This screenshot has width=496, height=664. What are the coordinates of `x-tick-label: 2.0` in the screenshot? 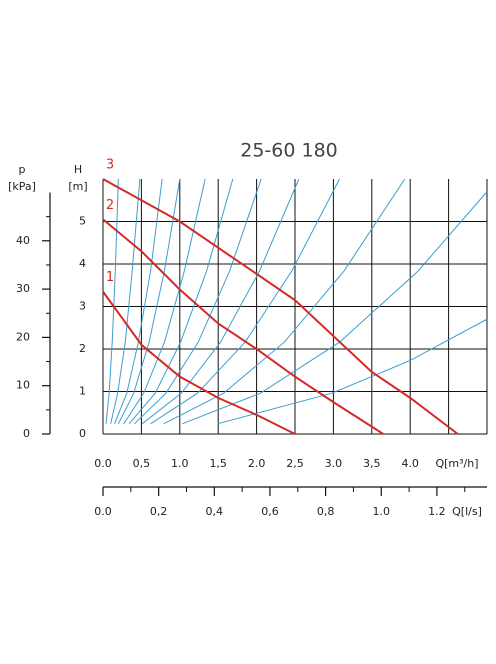 It's located at (257, 463).